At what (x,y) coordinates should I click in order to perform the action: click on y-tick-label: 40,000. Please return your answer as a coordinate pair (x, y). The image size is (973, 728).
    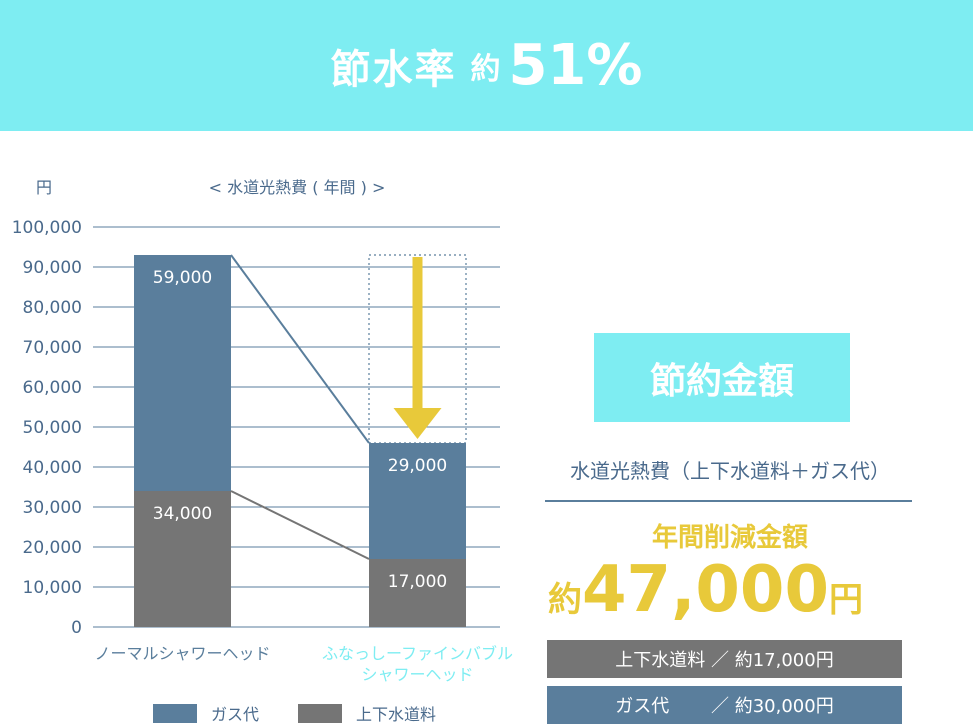
    Looking at the image, I should click on (52, 468).